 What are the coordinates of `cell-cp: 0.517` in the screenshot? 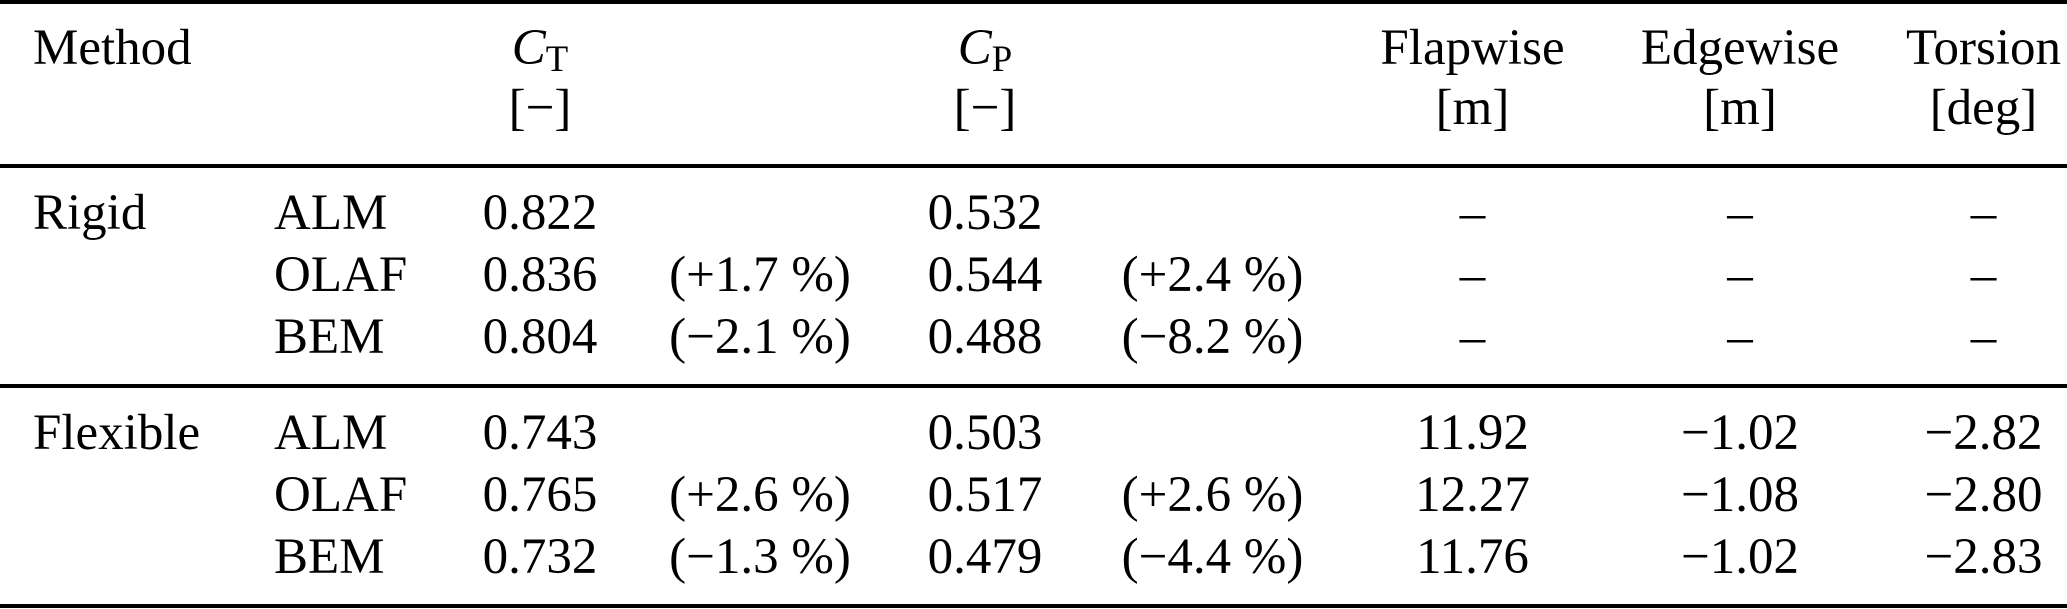 It's located at (985, 495).